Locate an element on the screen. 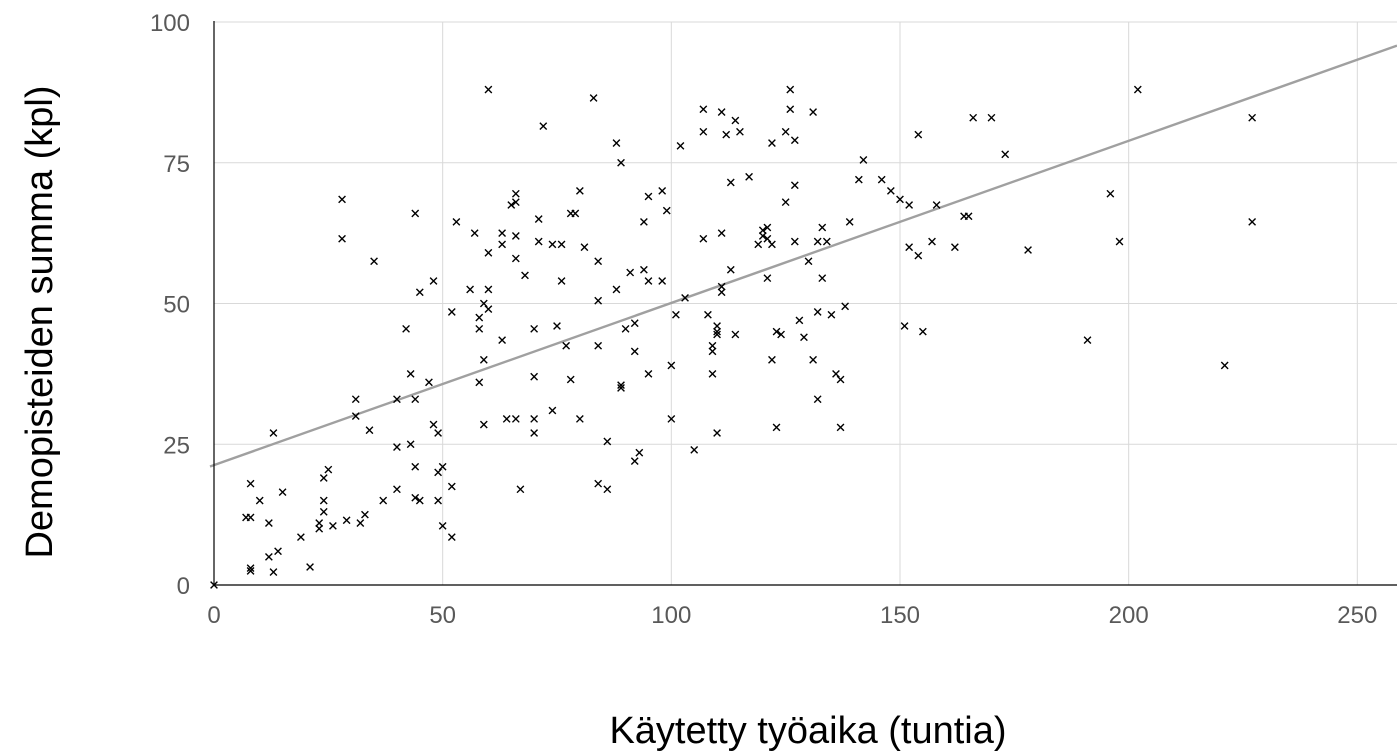 The height and width of the screenshot is (755, 1397). x-tick-label: 0 is located at coordinates (213, 615).